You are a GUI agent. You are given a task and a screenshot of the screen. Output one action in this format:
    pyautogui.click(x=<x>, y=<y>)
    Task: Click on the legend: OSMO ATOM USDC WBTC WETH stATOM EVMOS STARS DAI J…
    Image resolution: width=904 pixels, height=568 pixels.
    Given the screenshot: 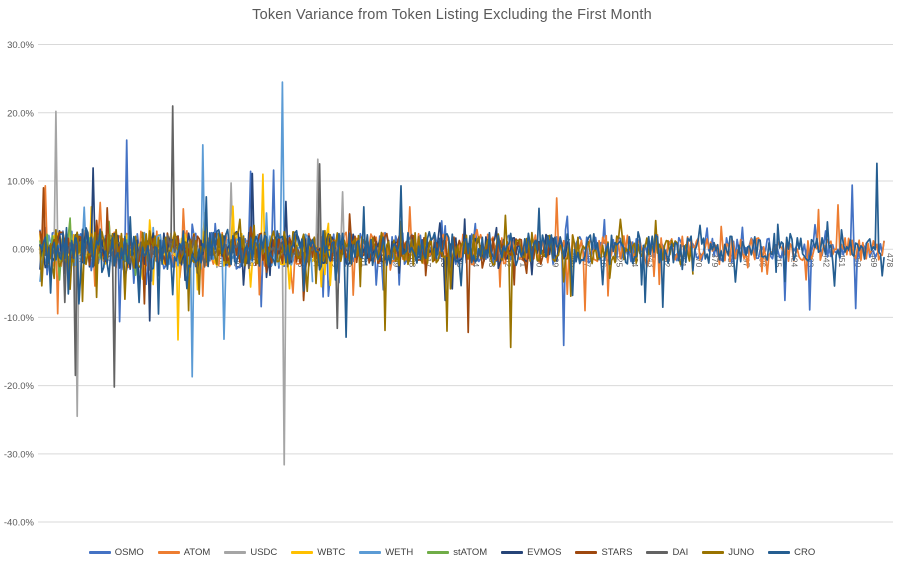 What is the action you would take?
    pyautogui.click(x=452, y=552)
    